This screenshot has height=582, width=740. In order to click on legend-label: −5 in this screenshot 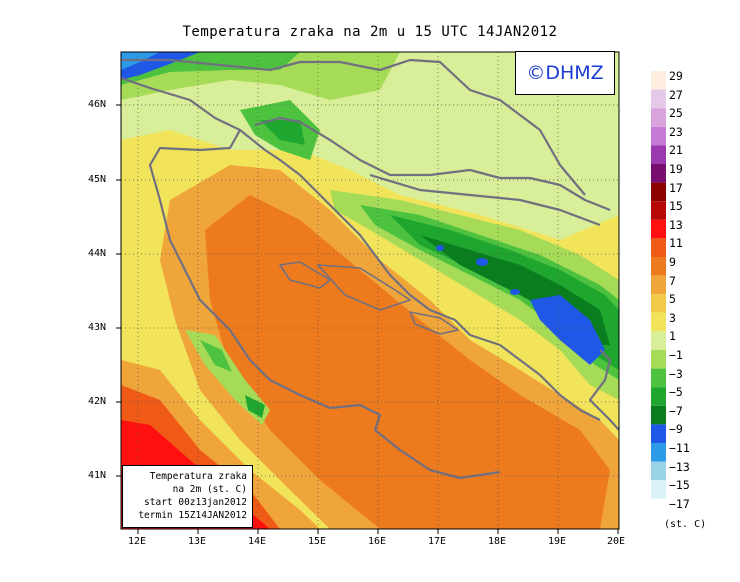, I will do `click(676, 392)`.